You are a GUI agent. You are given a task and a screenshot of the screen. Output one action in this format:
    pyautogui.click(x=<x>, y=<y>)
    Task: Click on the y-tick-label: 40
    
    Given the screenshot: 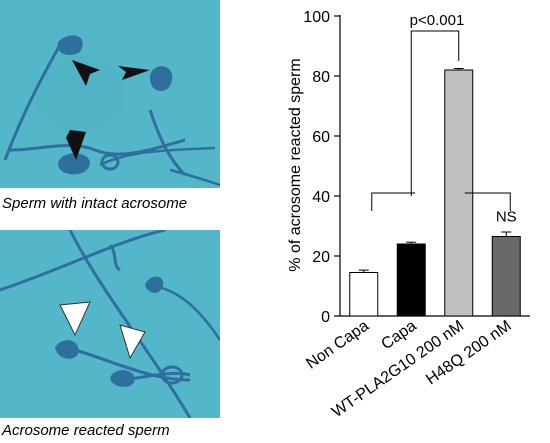 What is the action you would take?
    pyautogui.click(x=321, y=197)
    